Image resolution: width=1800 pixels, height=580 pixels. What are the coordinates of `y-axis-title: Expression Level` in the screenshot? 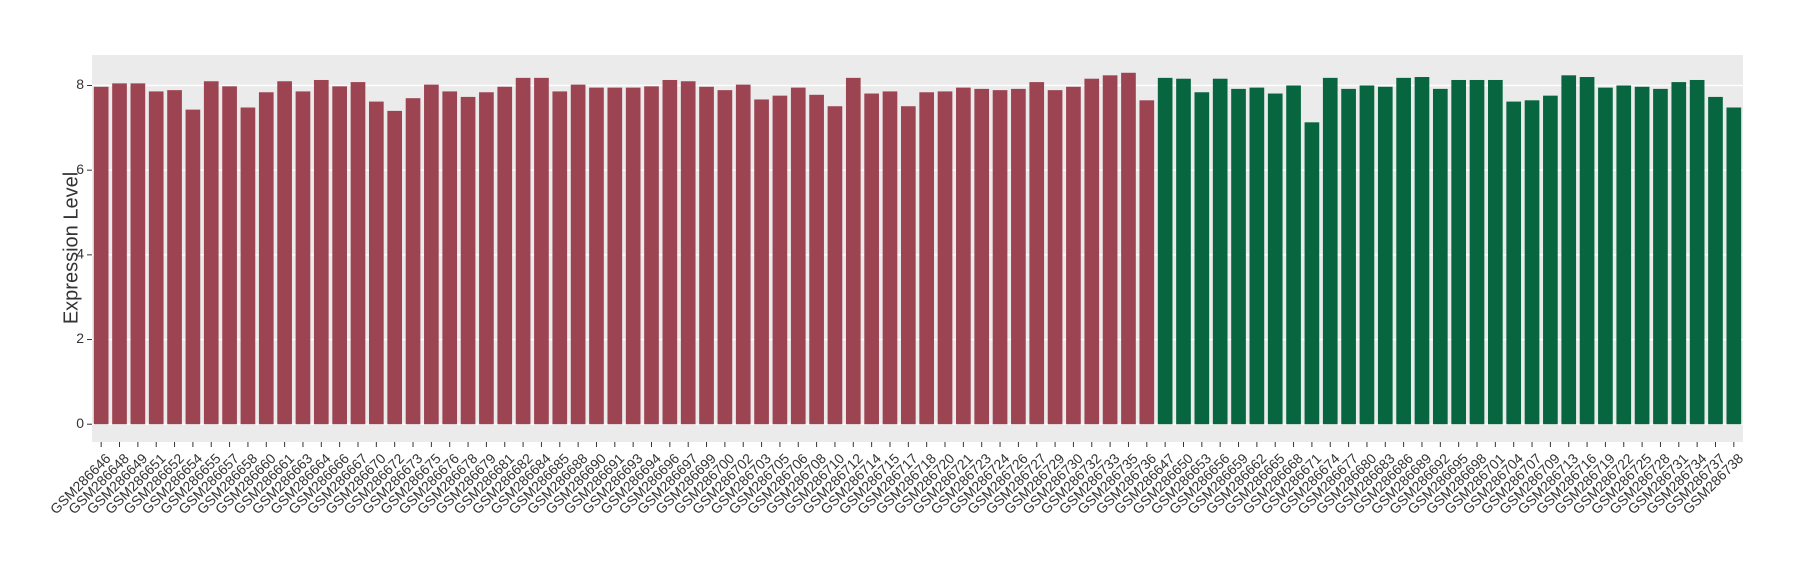 It's located at (71, 248).